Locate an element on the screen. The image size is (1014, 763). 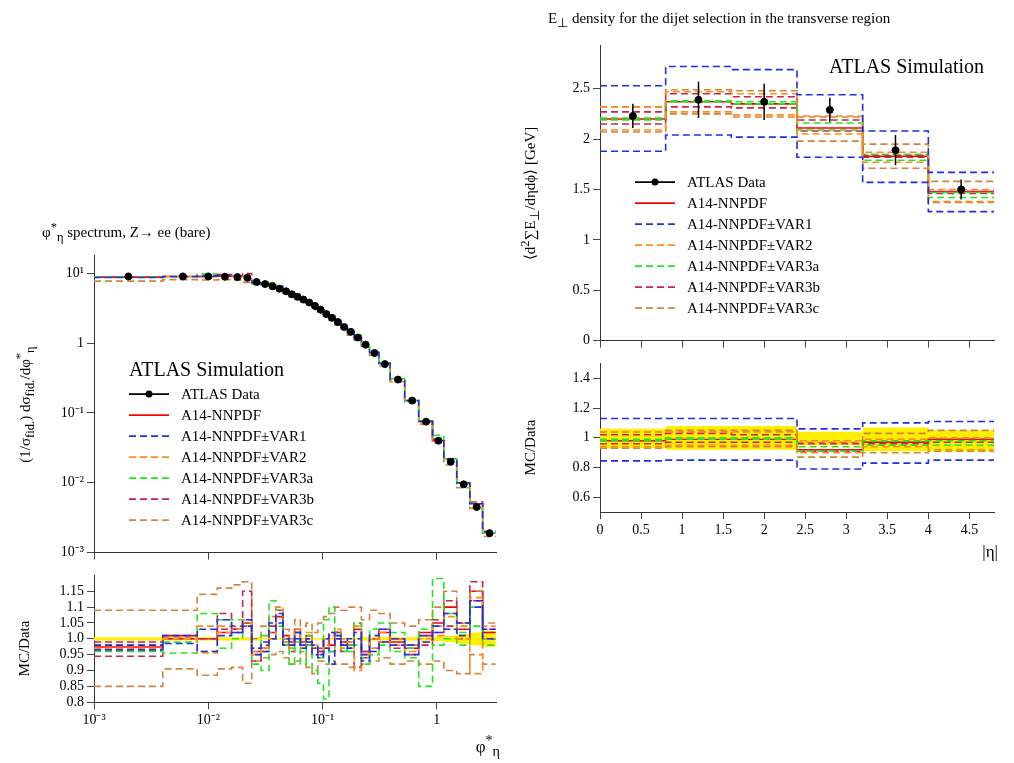
x-tick-label: 0.5 is located at coordinates (641, 530).